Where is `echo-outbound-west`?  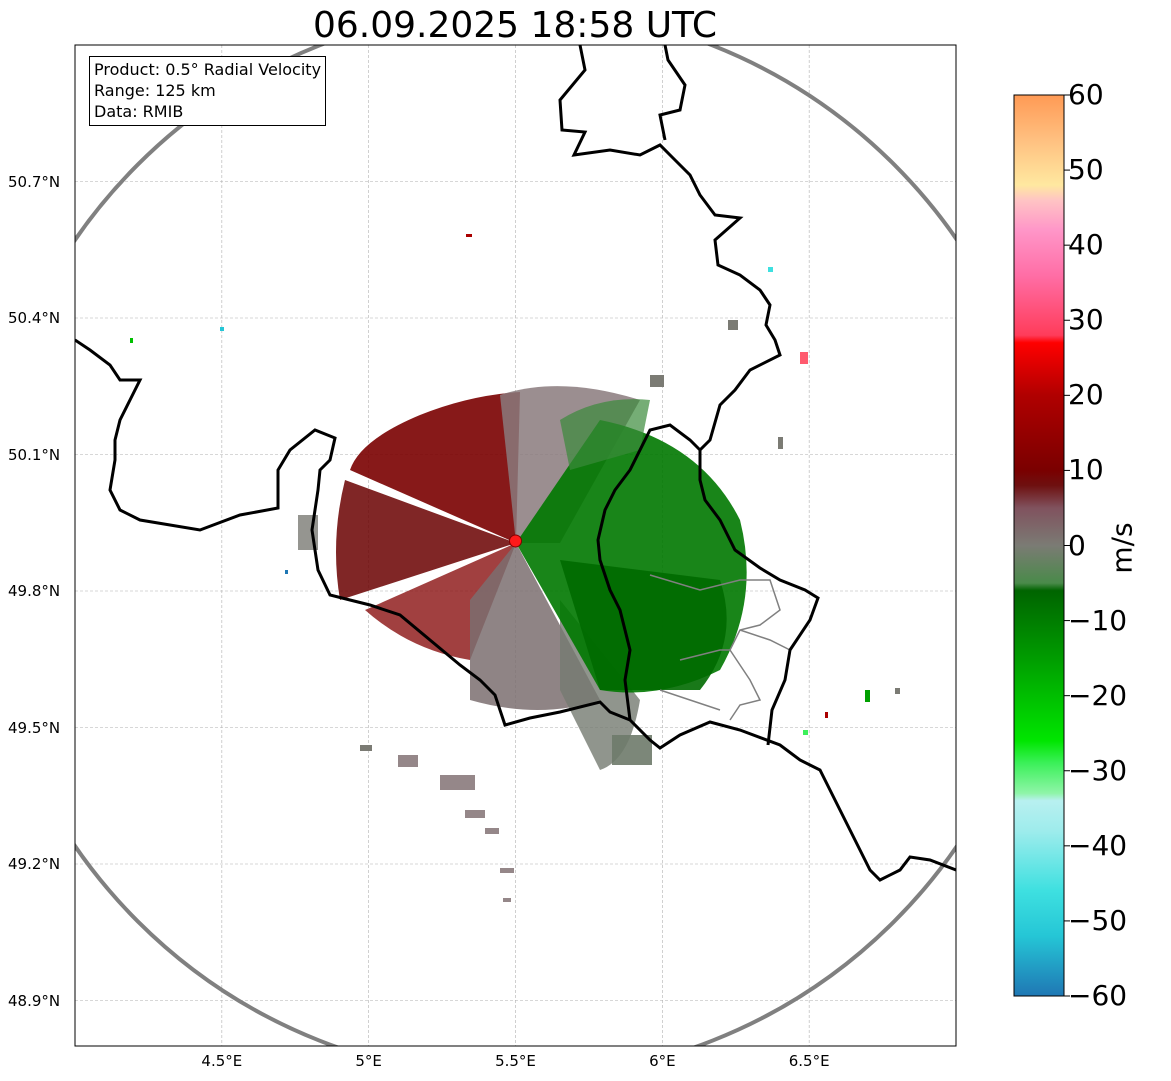
echo-outbound-west is located at coordinates (426, 540).